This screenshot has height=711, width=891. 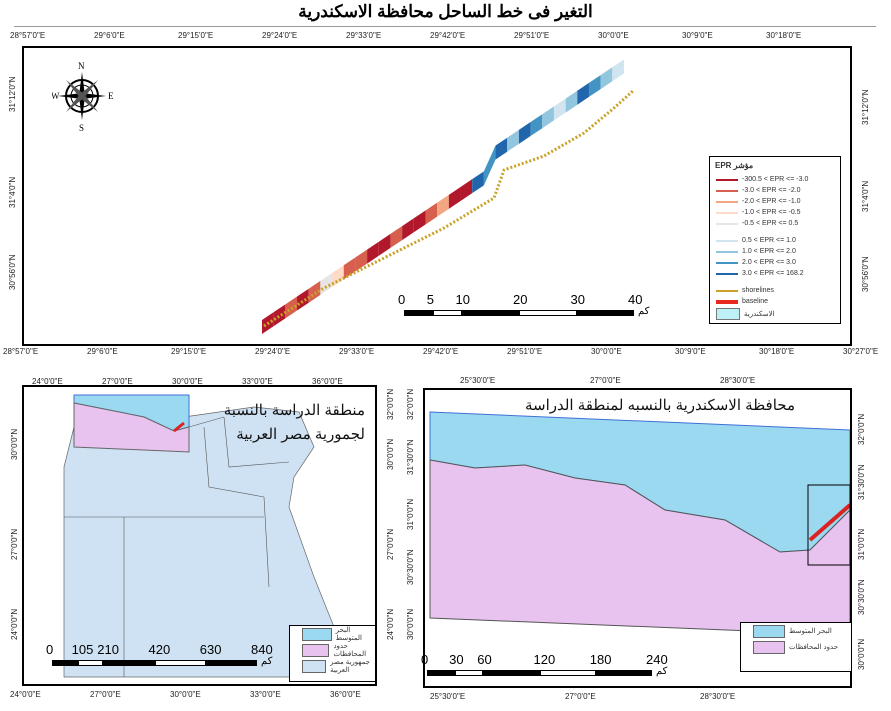 What do you see at coordinates (771, 190) in the screenshot?
I see `legend-label: -3.0 < EPR <= -2.0` at bounding box center [771, 190].